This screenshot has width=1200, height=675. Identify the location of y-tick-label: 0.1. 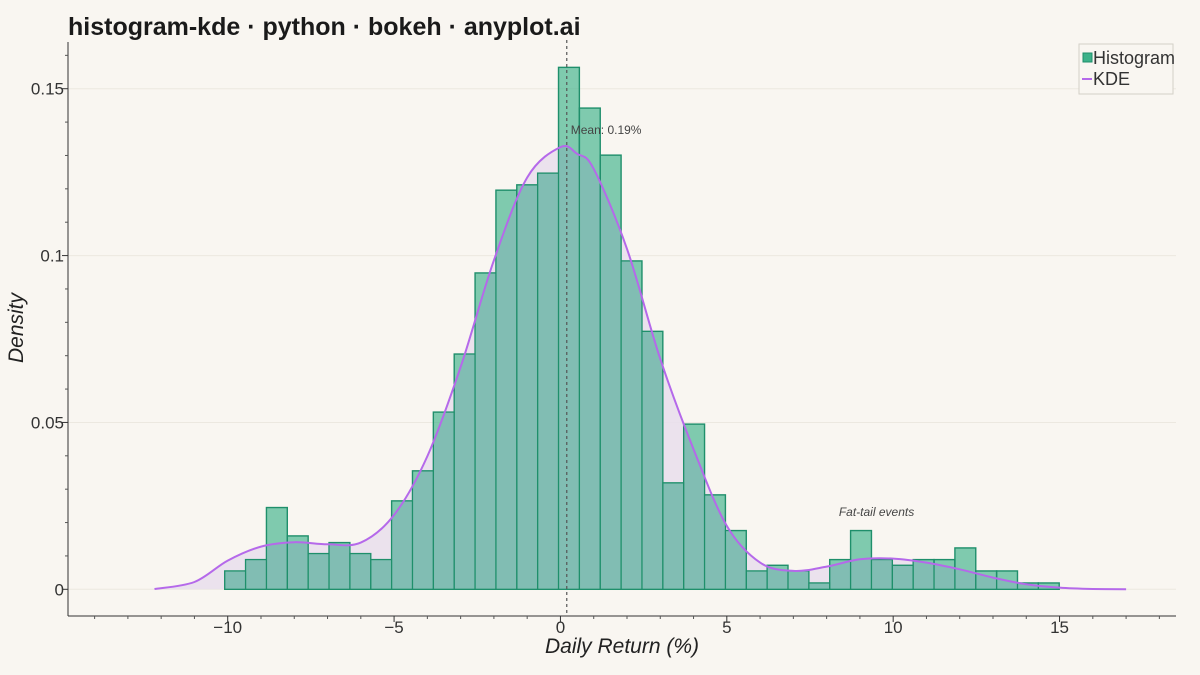
(52, 256).